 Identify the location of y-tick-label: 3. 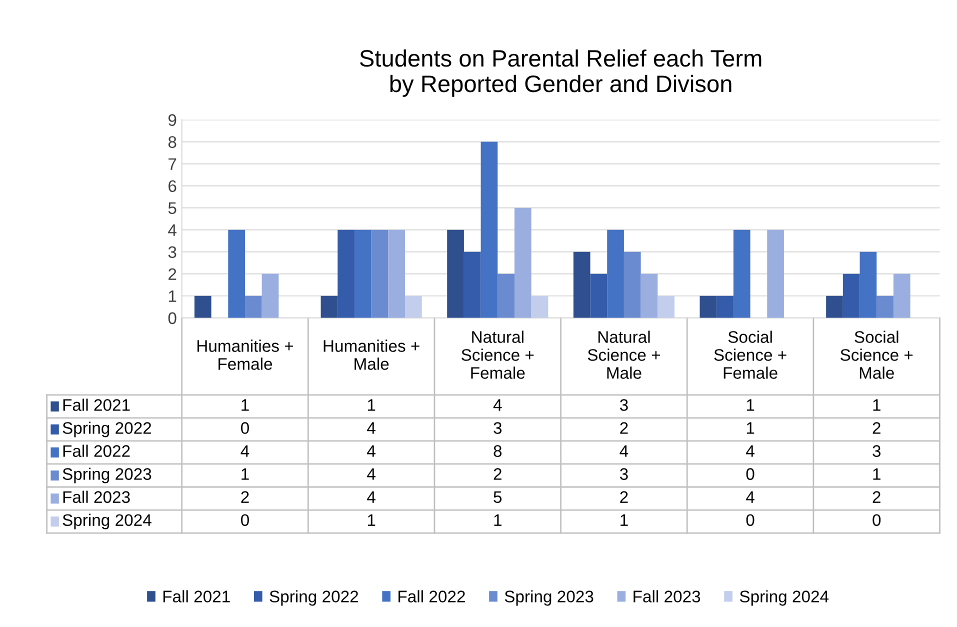
(172, 252).